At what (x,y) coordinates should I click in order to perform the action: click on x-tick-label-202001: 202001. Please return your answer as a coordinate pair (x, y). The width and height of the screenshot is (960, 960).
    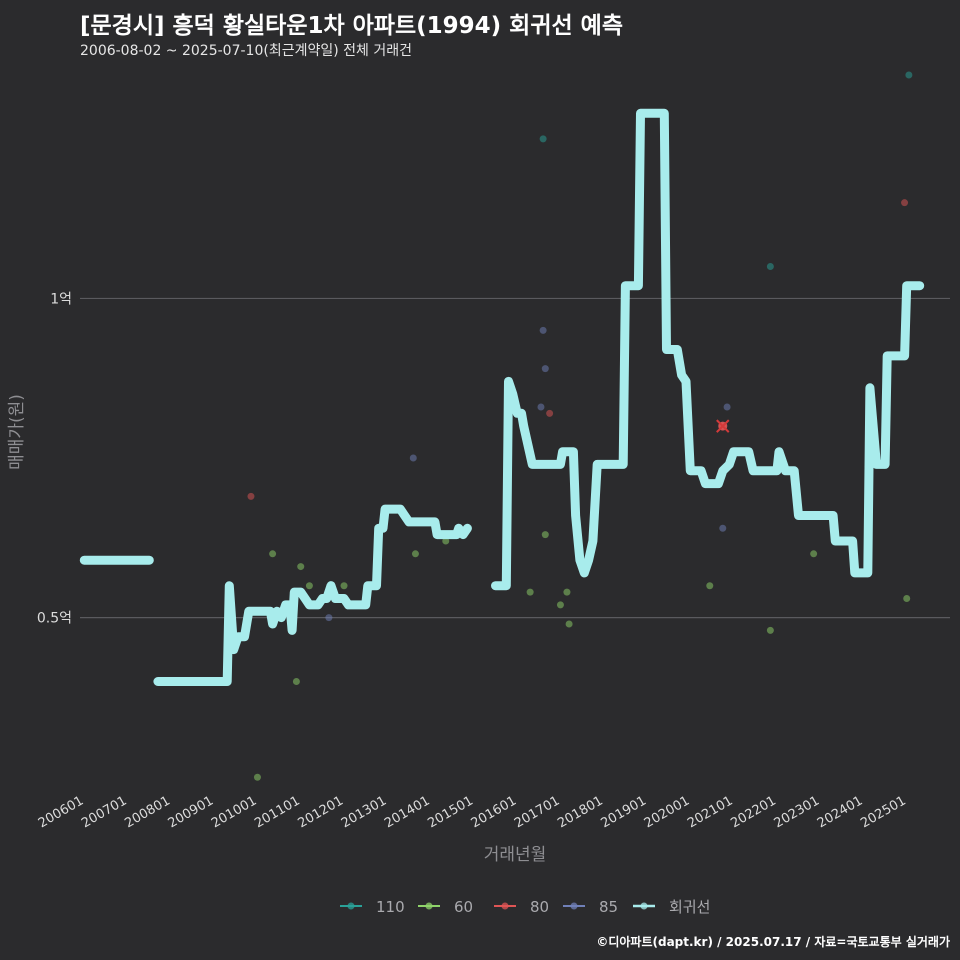
    Looking at the image, I should click on (667, 812).